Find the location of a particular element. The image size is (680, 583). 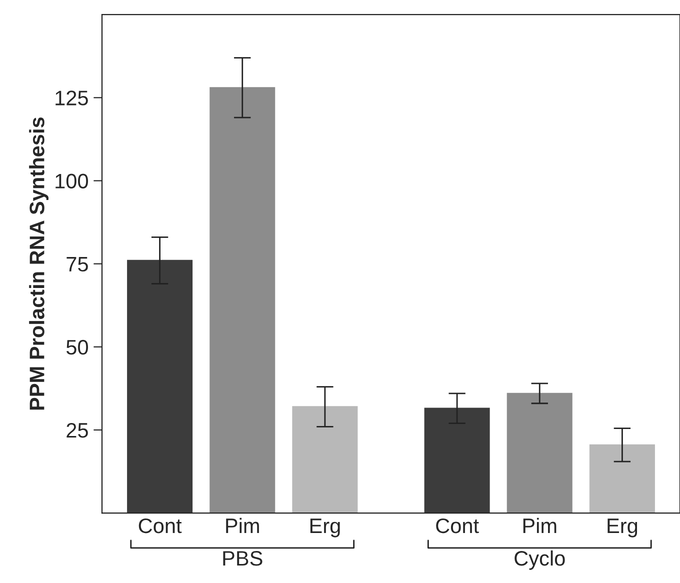

text: PBS is located at coordinates (242, 558).